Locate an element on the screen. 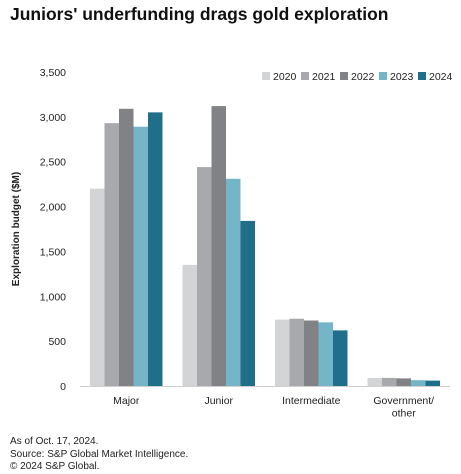  y-tick-label: 500 is located at coordinates (57, 342).